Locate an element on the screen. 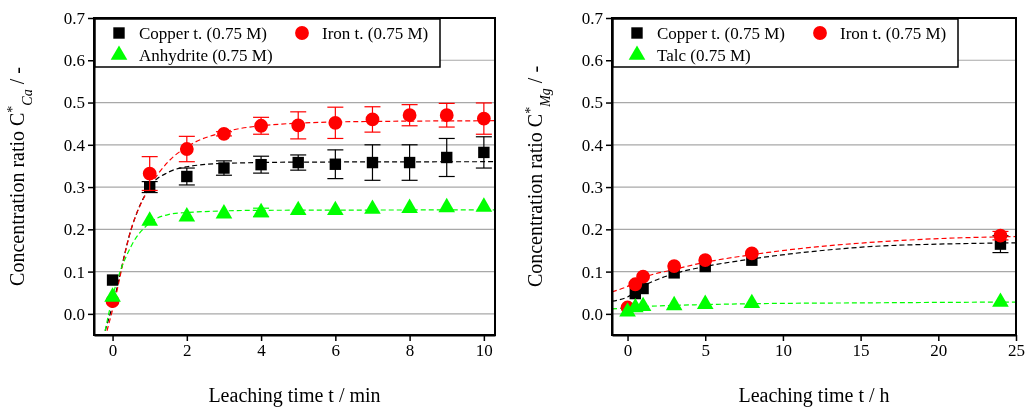 This screenshot has width=1029, height=408. x-tick-label: 15 is located at coordinates (861, 351).